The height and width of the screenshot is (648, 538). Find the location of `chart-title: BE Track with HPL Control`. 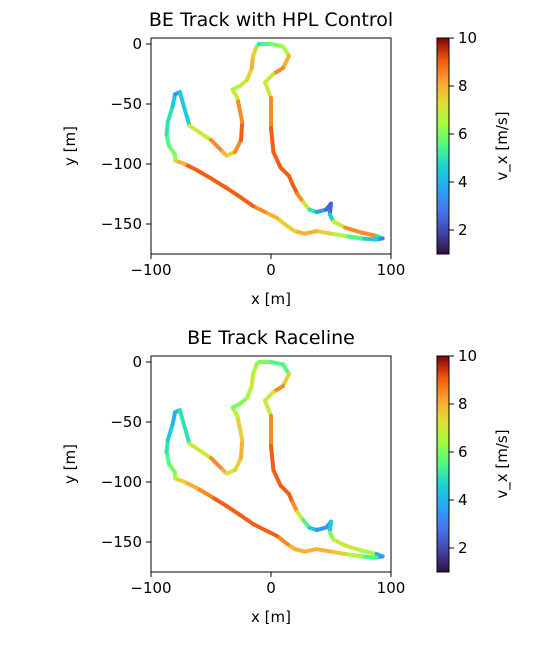

chart-title: BE Track with HPL Control is located at coordinates (271, 20).